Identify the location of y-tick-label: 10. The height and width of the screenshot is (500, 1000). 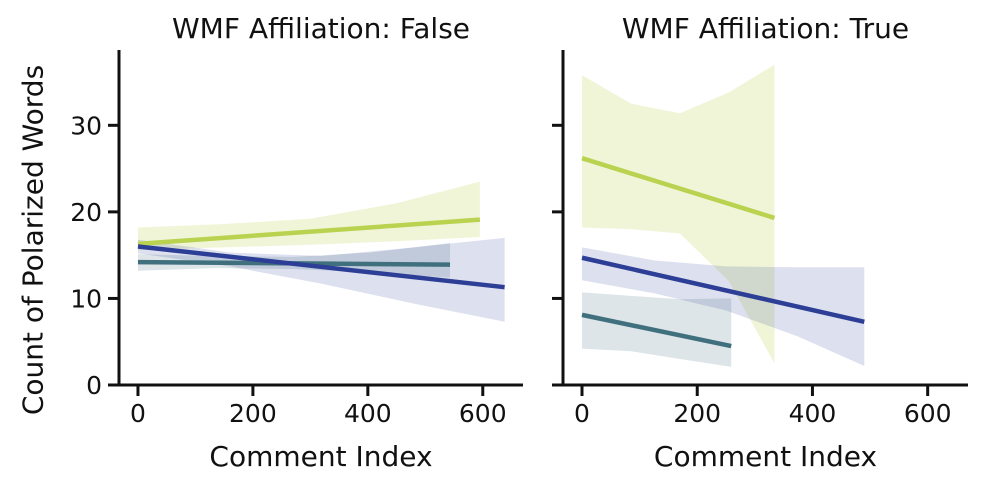
(86, 298).